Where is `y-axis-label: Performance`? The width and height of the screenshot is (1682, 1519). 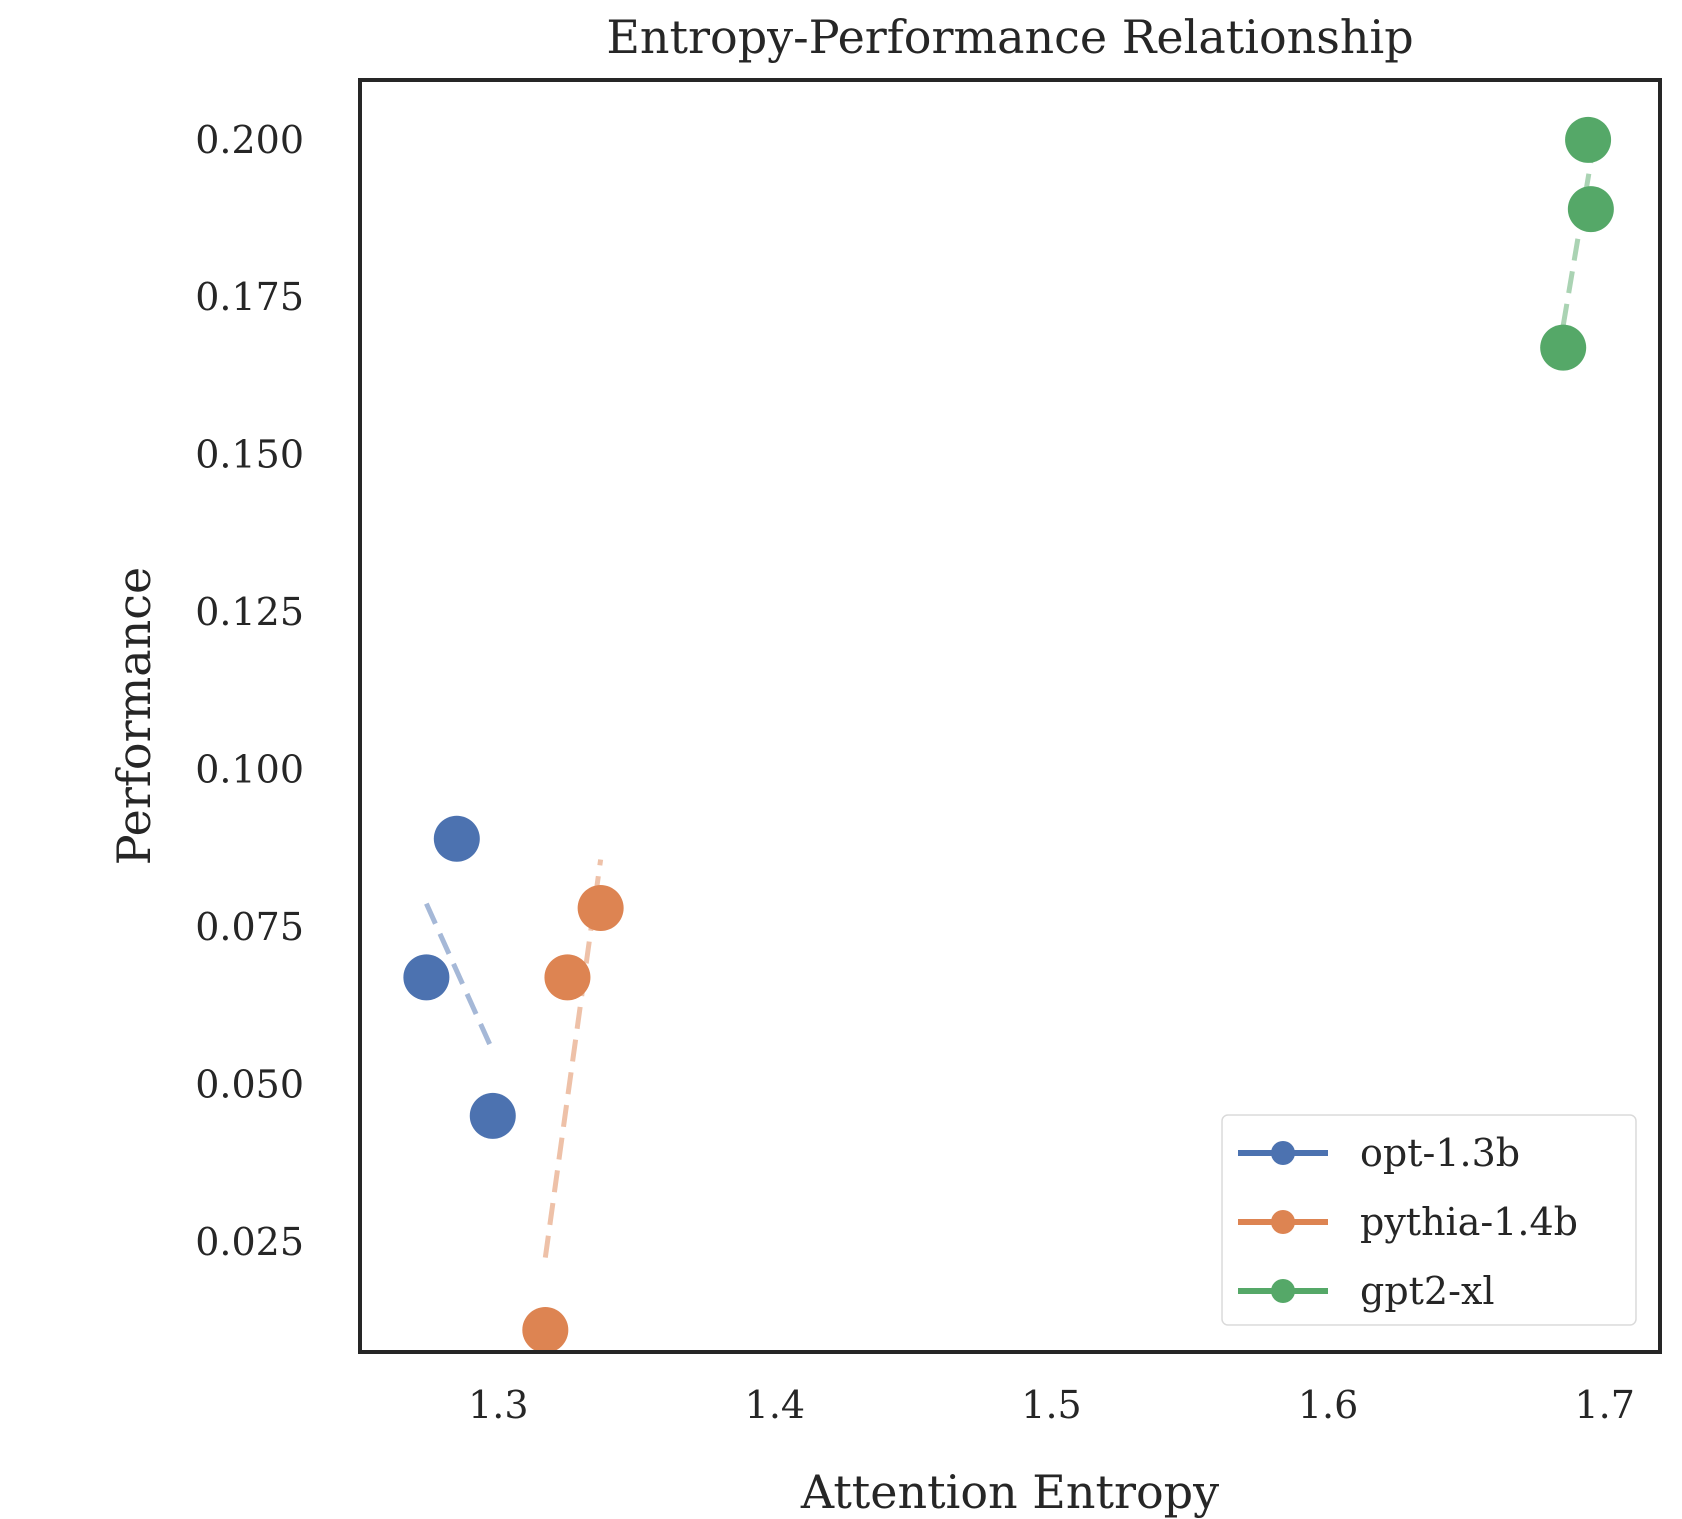
y-axis-label: Performance is located at coordinates (134, 716).